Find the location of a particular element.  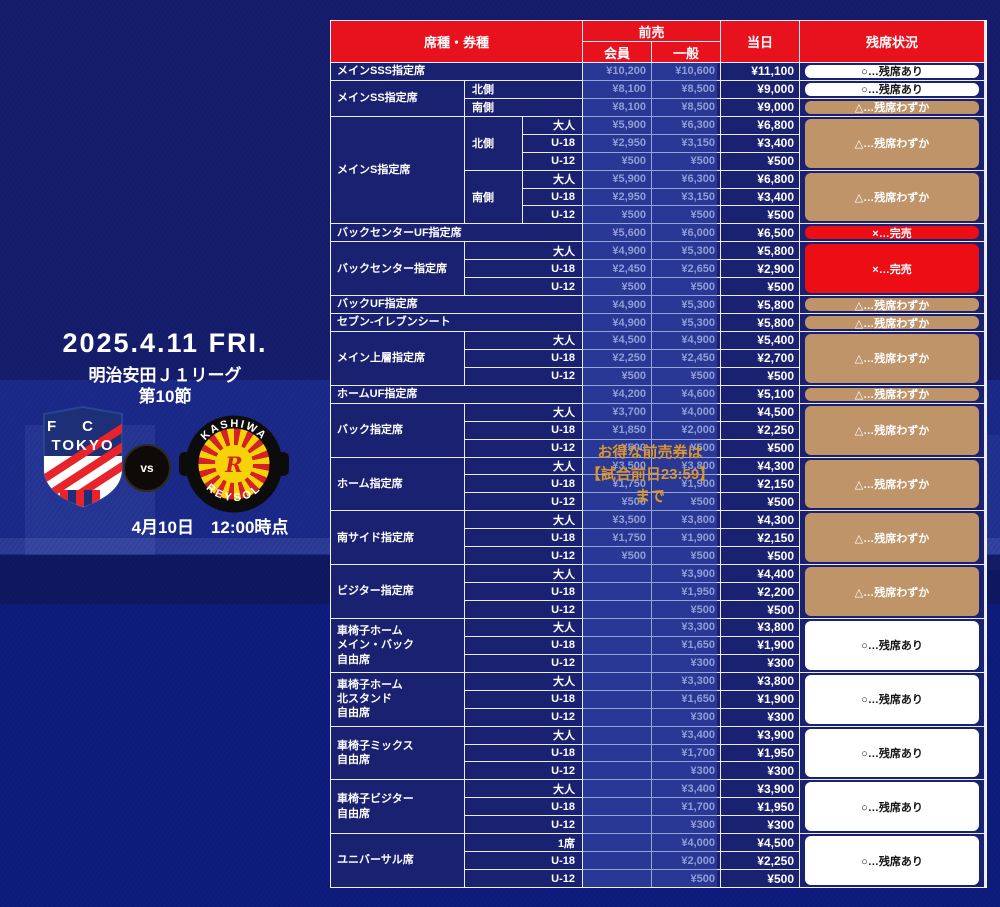

price-matchday: ¥4,300 is located at coordinates (760, 466).